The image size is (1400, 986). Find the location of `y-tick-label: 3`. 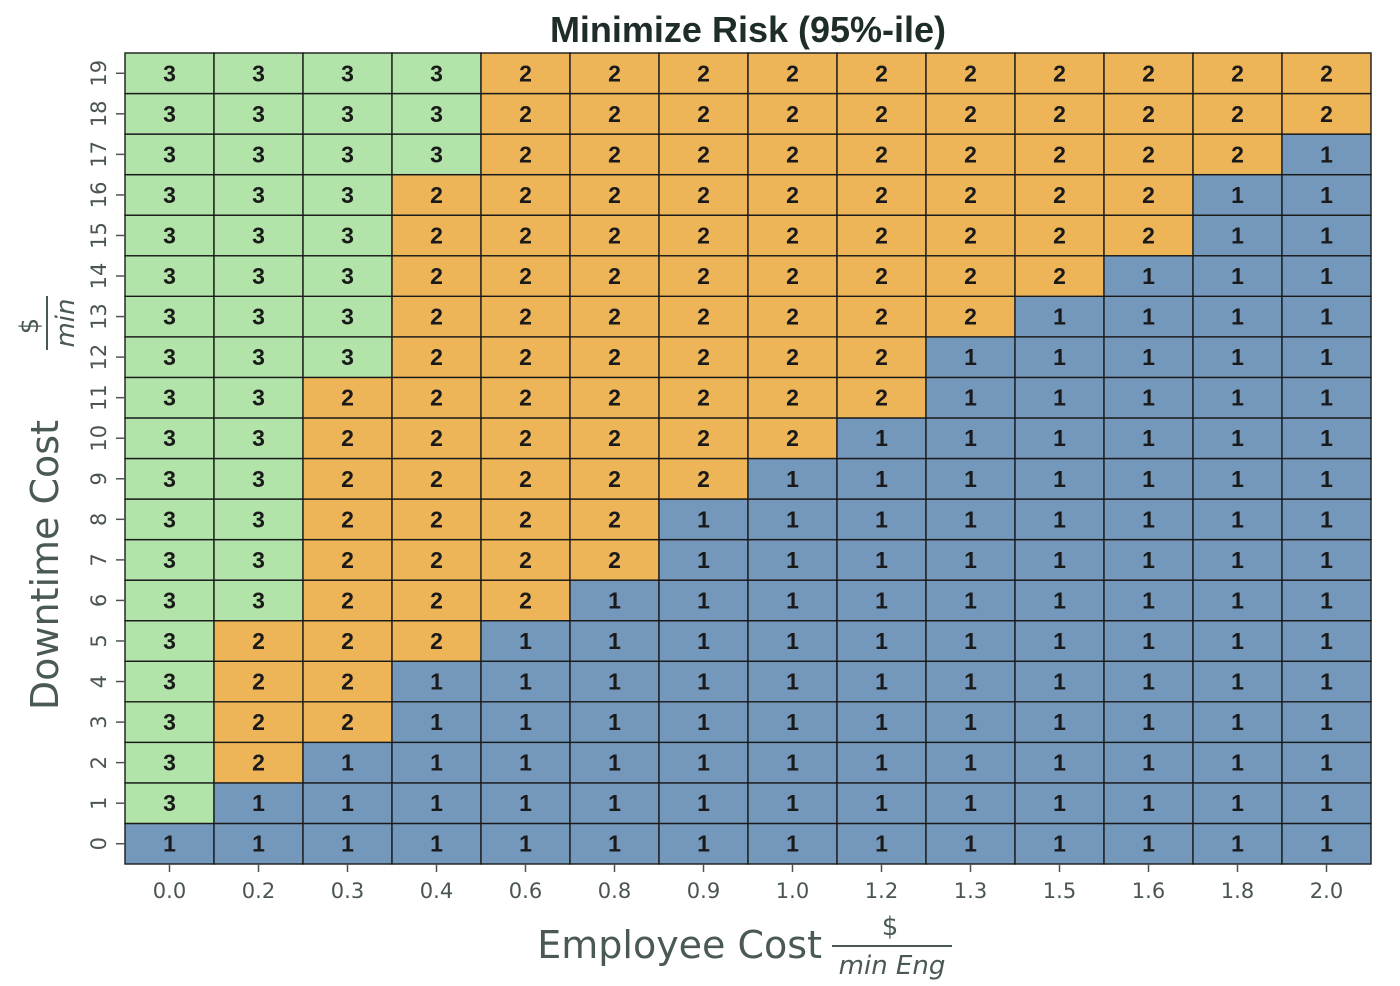

y-tick-label: 3 is located at coordinates (99, 721).